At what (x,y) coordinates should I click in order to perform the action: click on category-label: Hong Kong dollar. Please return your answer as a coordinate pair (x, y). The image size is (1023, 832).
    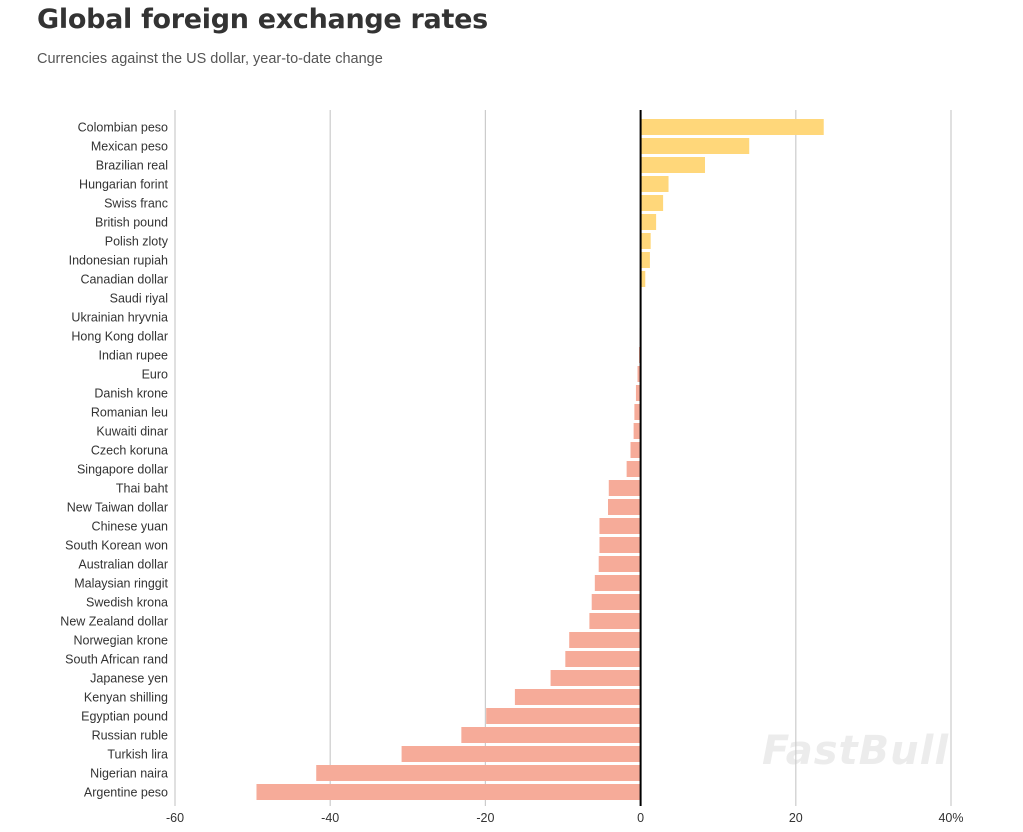
    Looking at the image, I should click on (119, 337).